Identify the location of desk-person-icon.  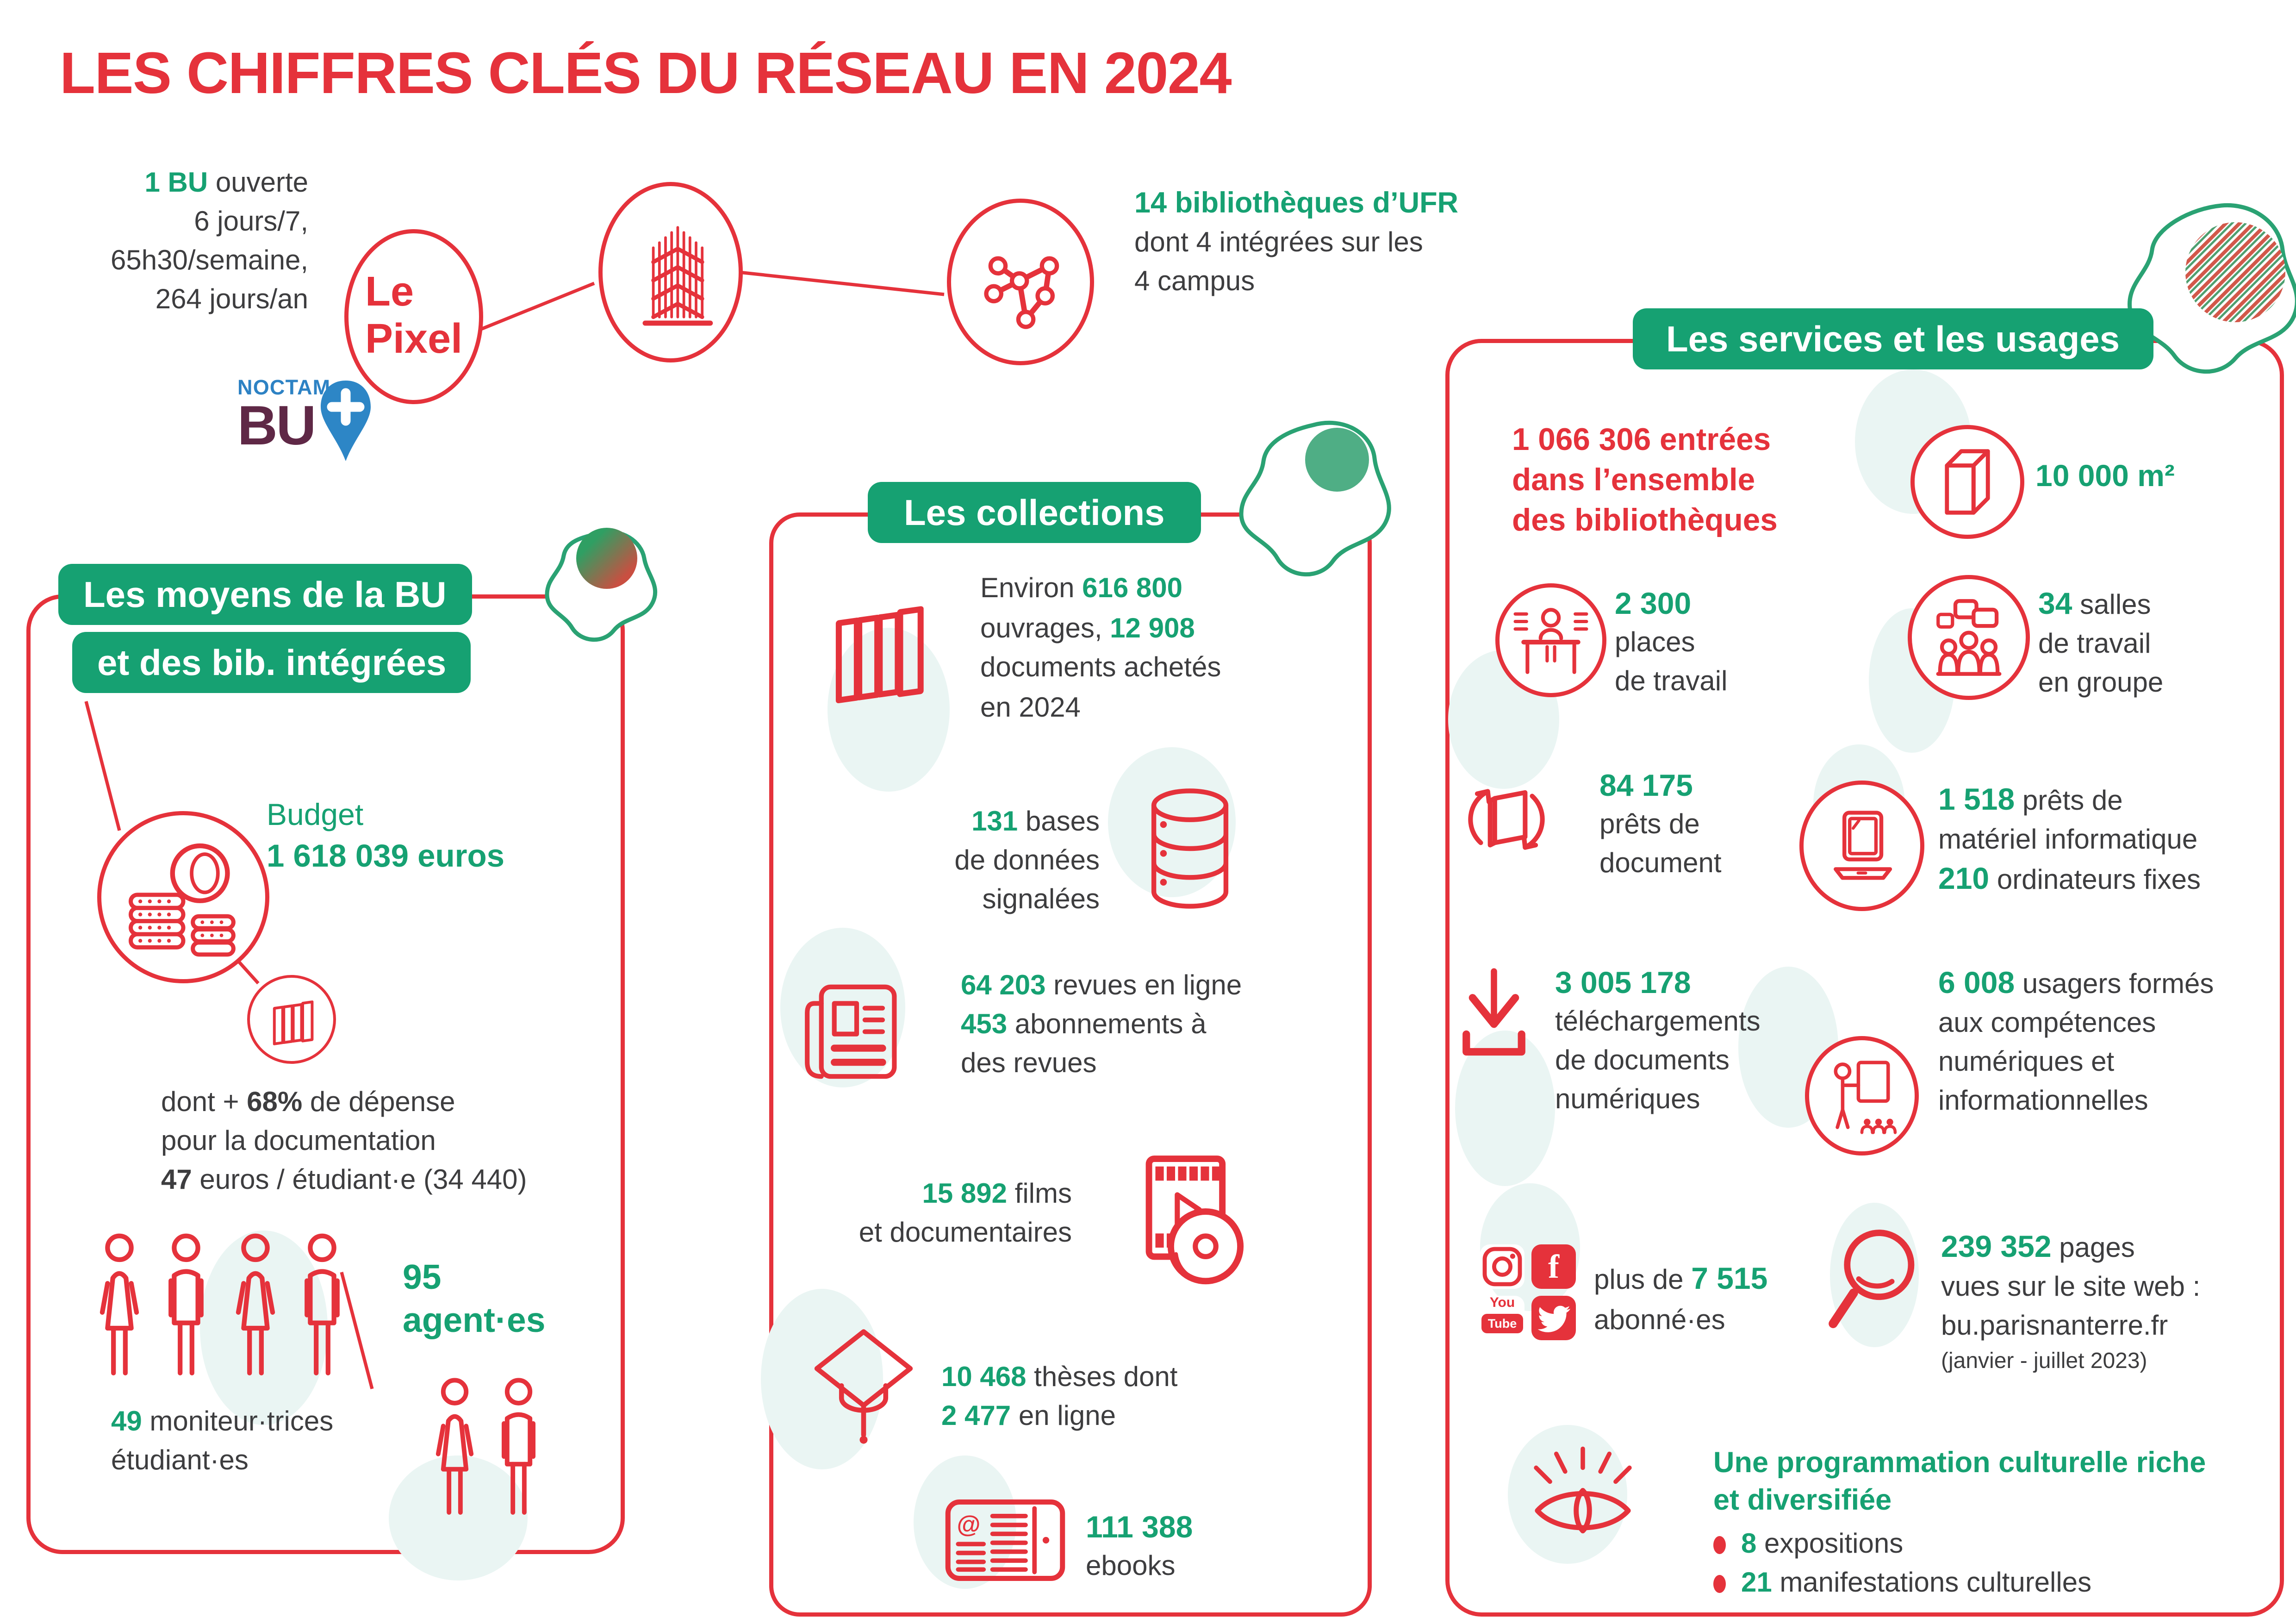
(1550, 641).